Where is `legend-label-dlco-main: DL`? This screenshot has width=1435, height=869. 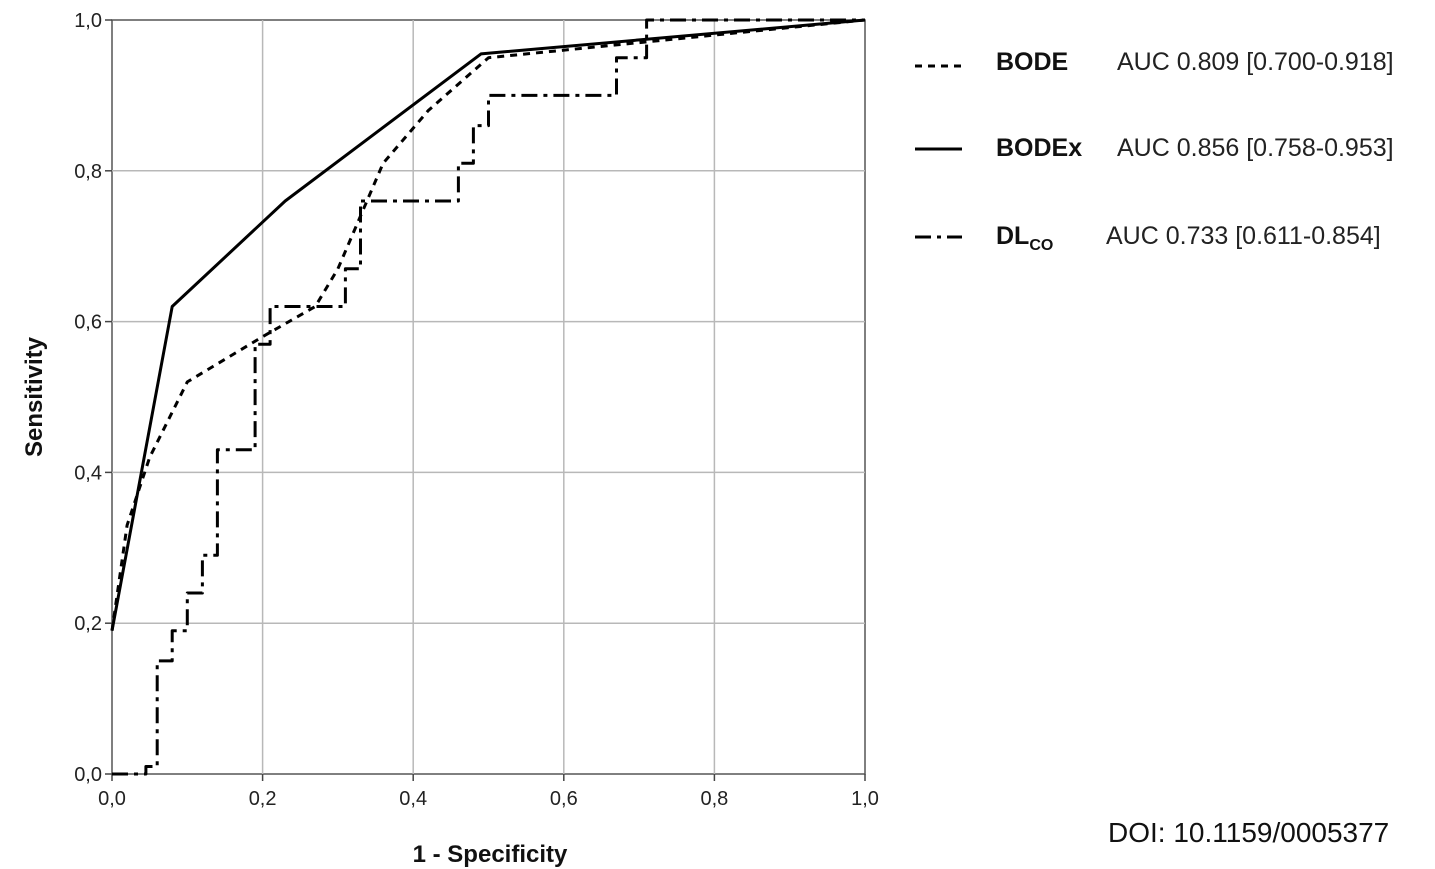 legend-label-dlco-main: DL is located at coordinates (1012, 236).